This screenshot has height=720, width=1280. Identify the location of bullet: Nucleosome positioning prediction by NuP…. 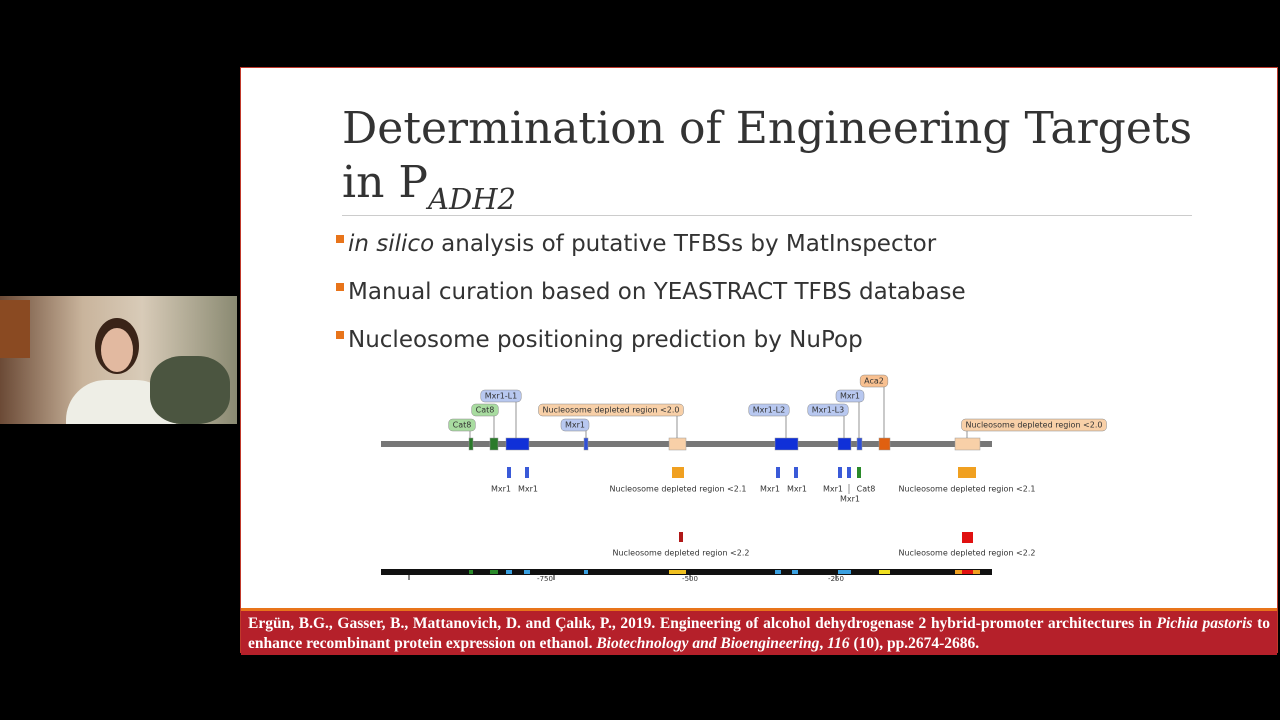
(651, 346).